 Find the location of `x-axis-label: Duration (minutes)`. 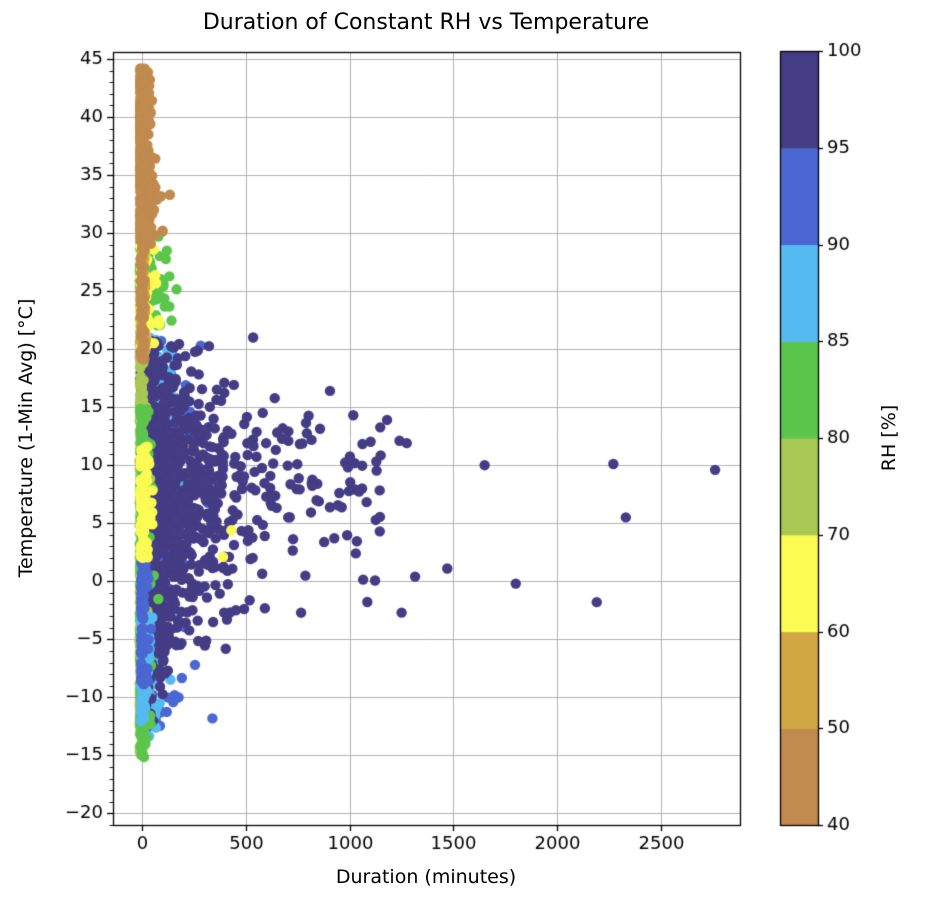

x-axis-label: Duration (minutes) is located at coordinates (426, 877).